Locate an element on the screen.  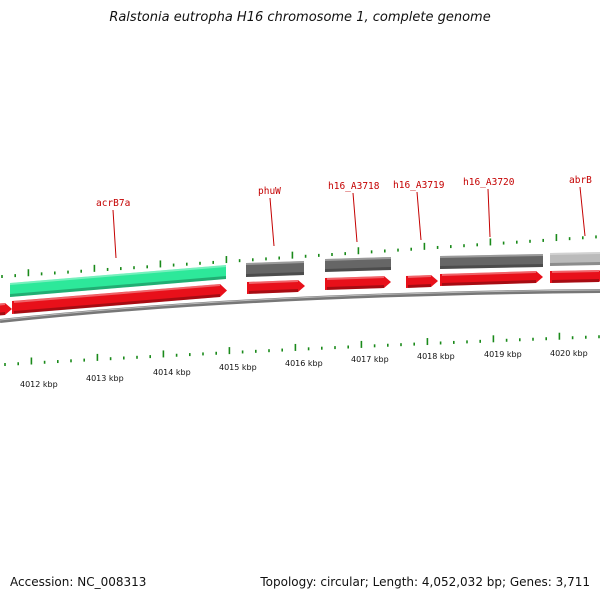
gene-h16_A3720-bar is located at coordinates (491, 261).